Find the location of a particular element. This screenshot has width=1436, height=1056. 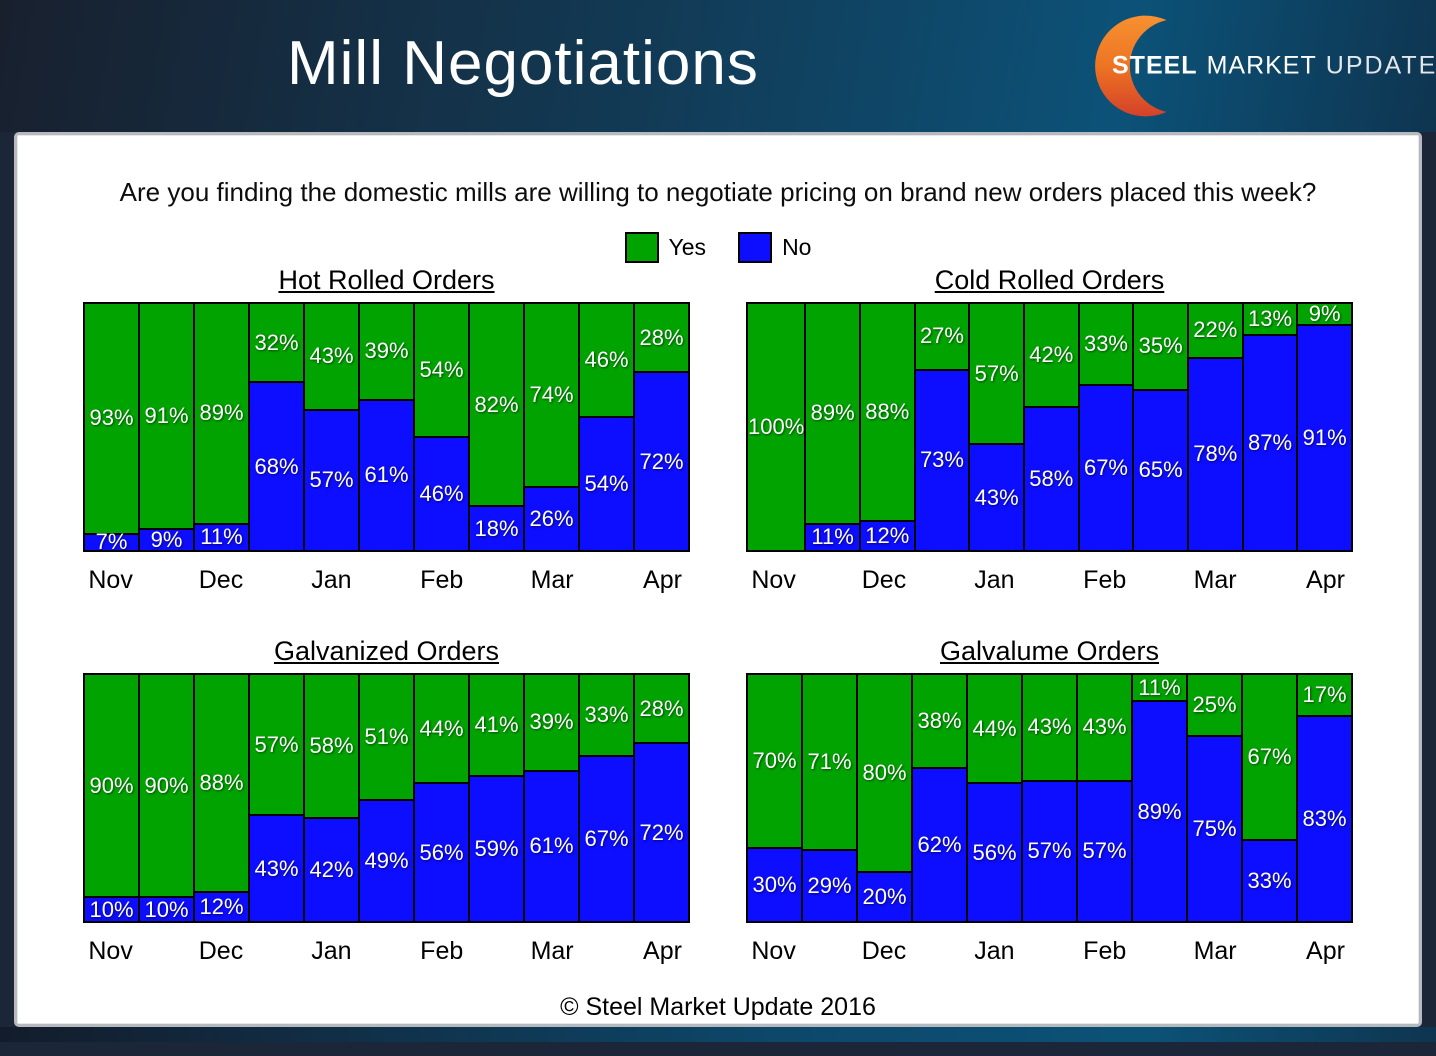

stacked-bar: 90% 10% is located at coordinates (111, 798).